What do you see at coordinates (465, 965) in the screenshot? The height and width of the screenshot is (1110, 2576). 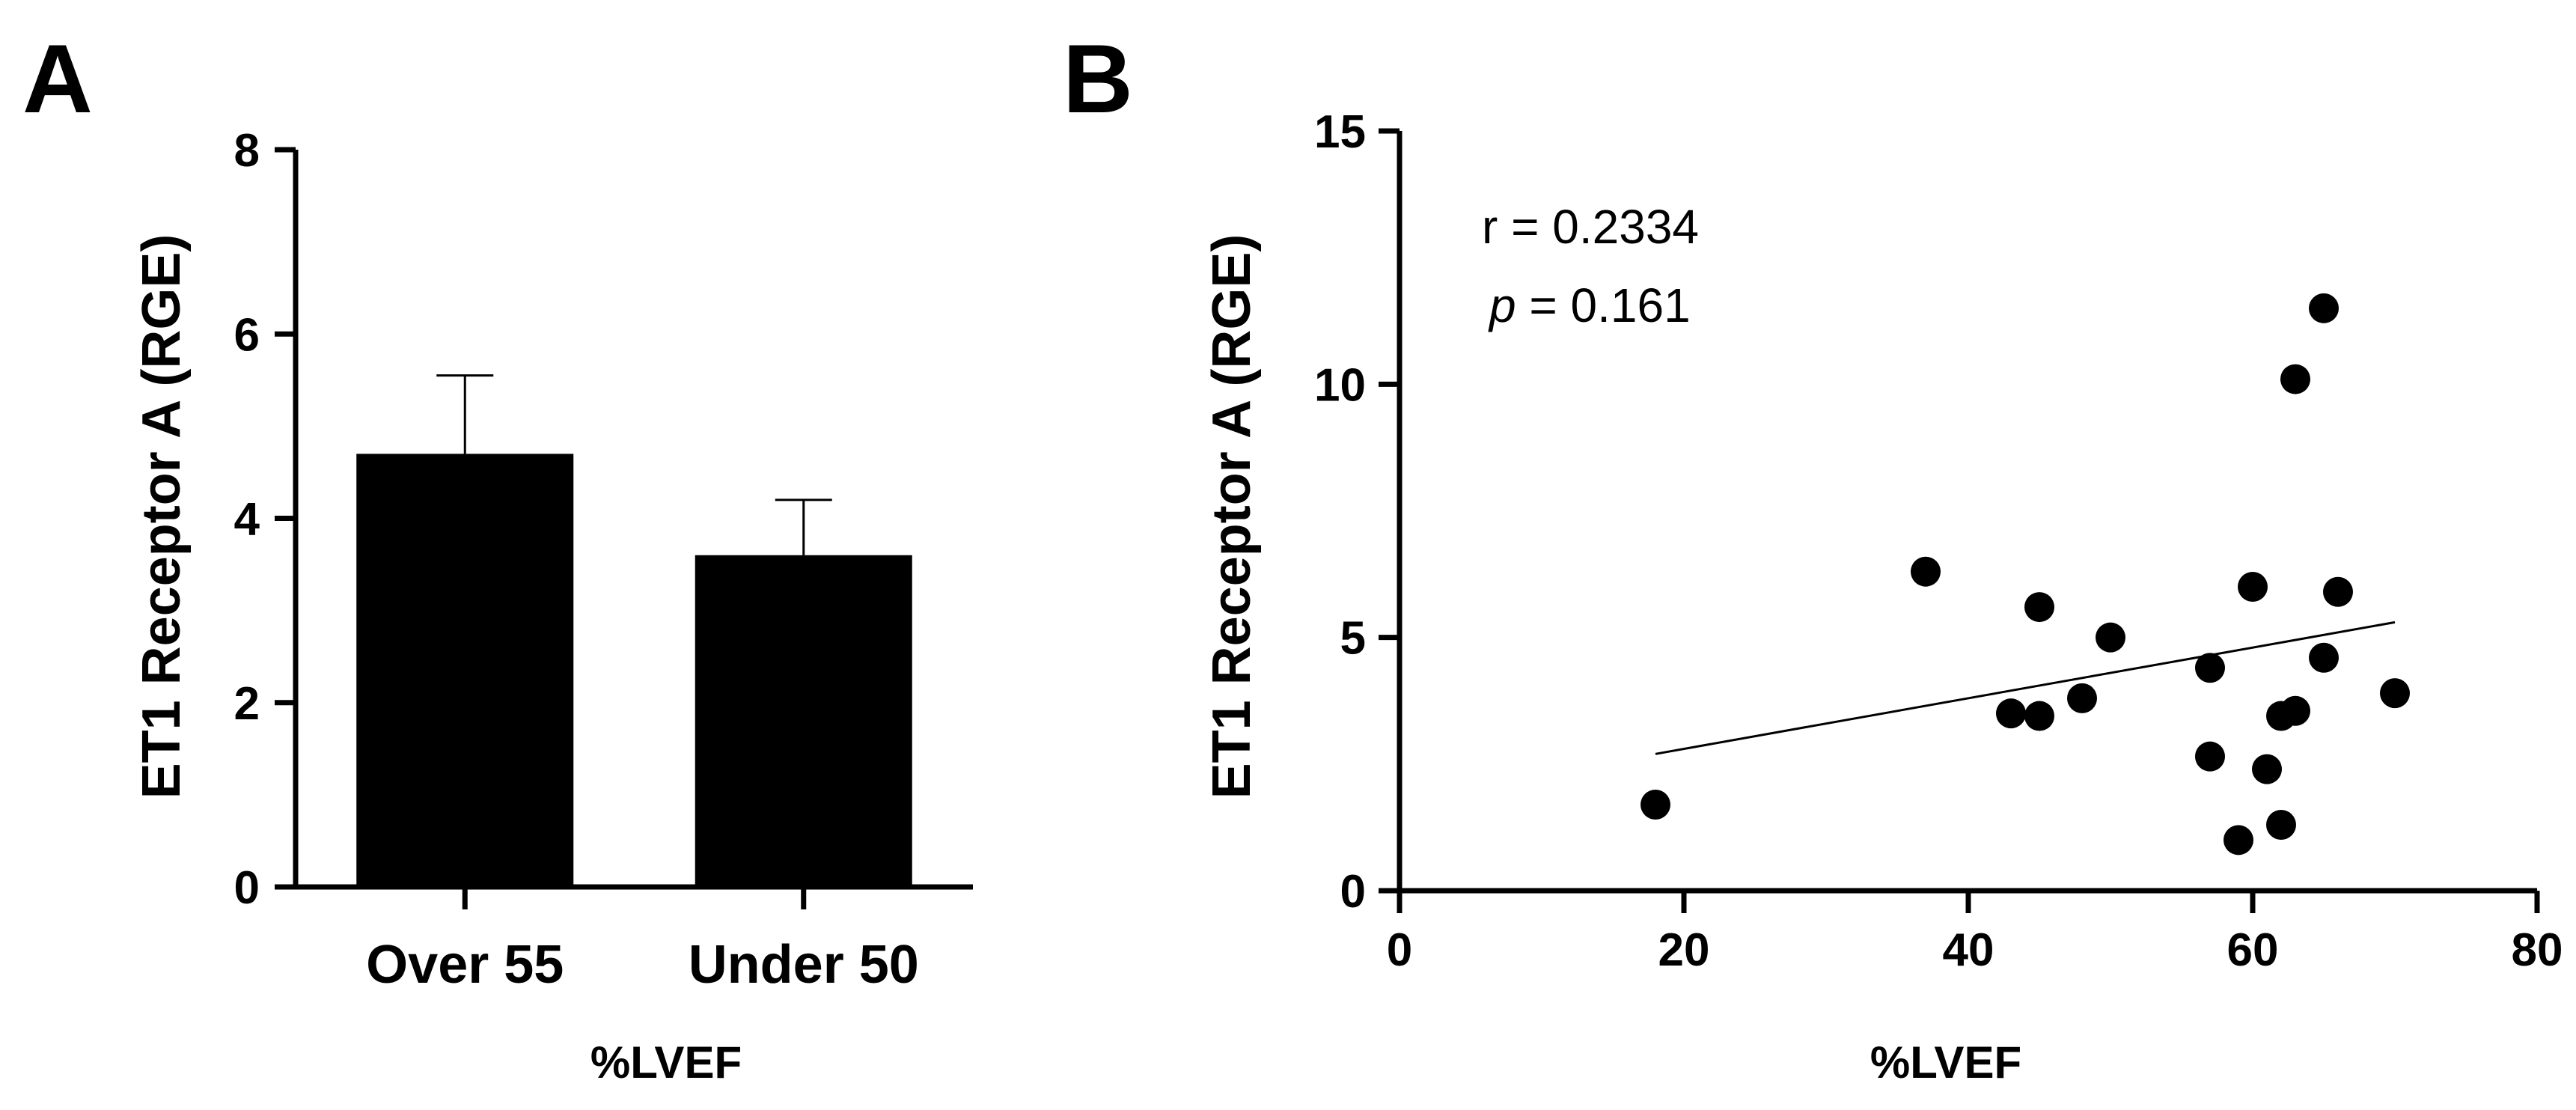 I see `panel-a-category-label: Over 55` at bounding box center [465, 965].